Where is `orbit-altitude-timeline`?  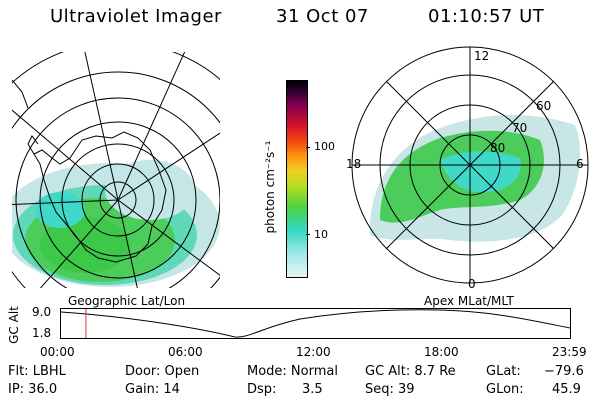 orbit-altitude-timeline is located at coordinates (315, 323).